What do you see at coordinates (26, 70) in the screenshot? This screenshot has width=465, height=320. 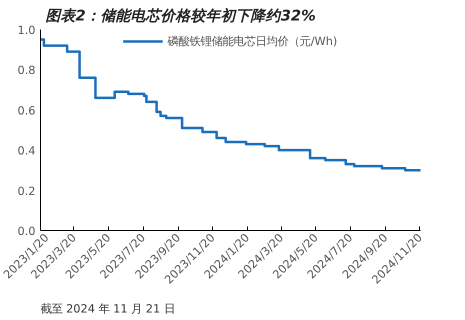 I see `y-tick-label: 0.8` at bounding box center [26, 70].